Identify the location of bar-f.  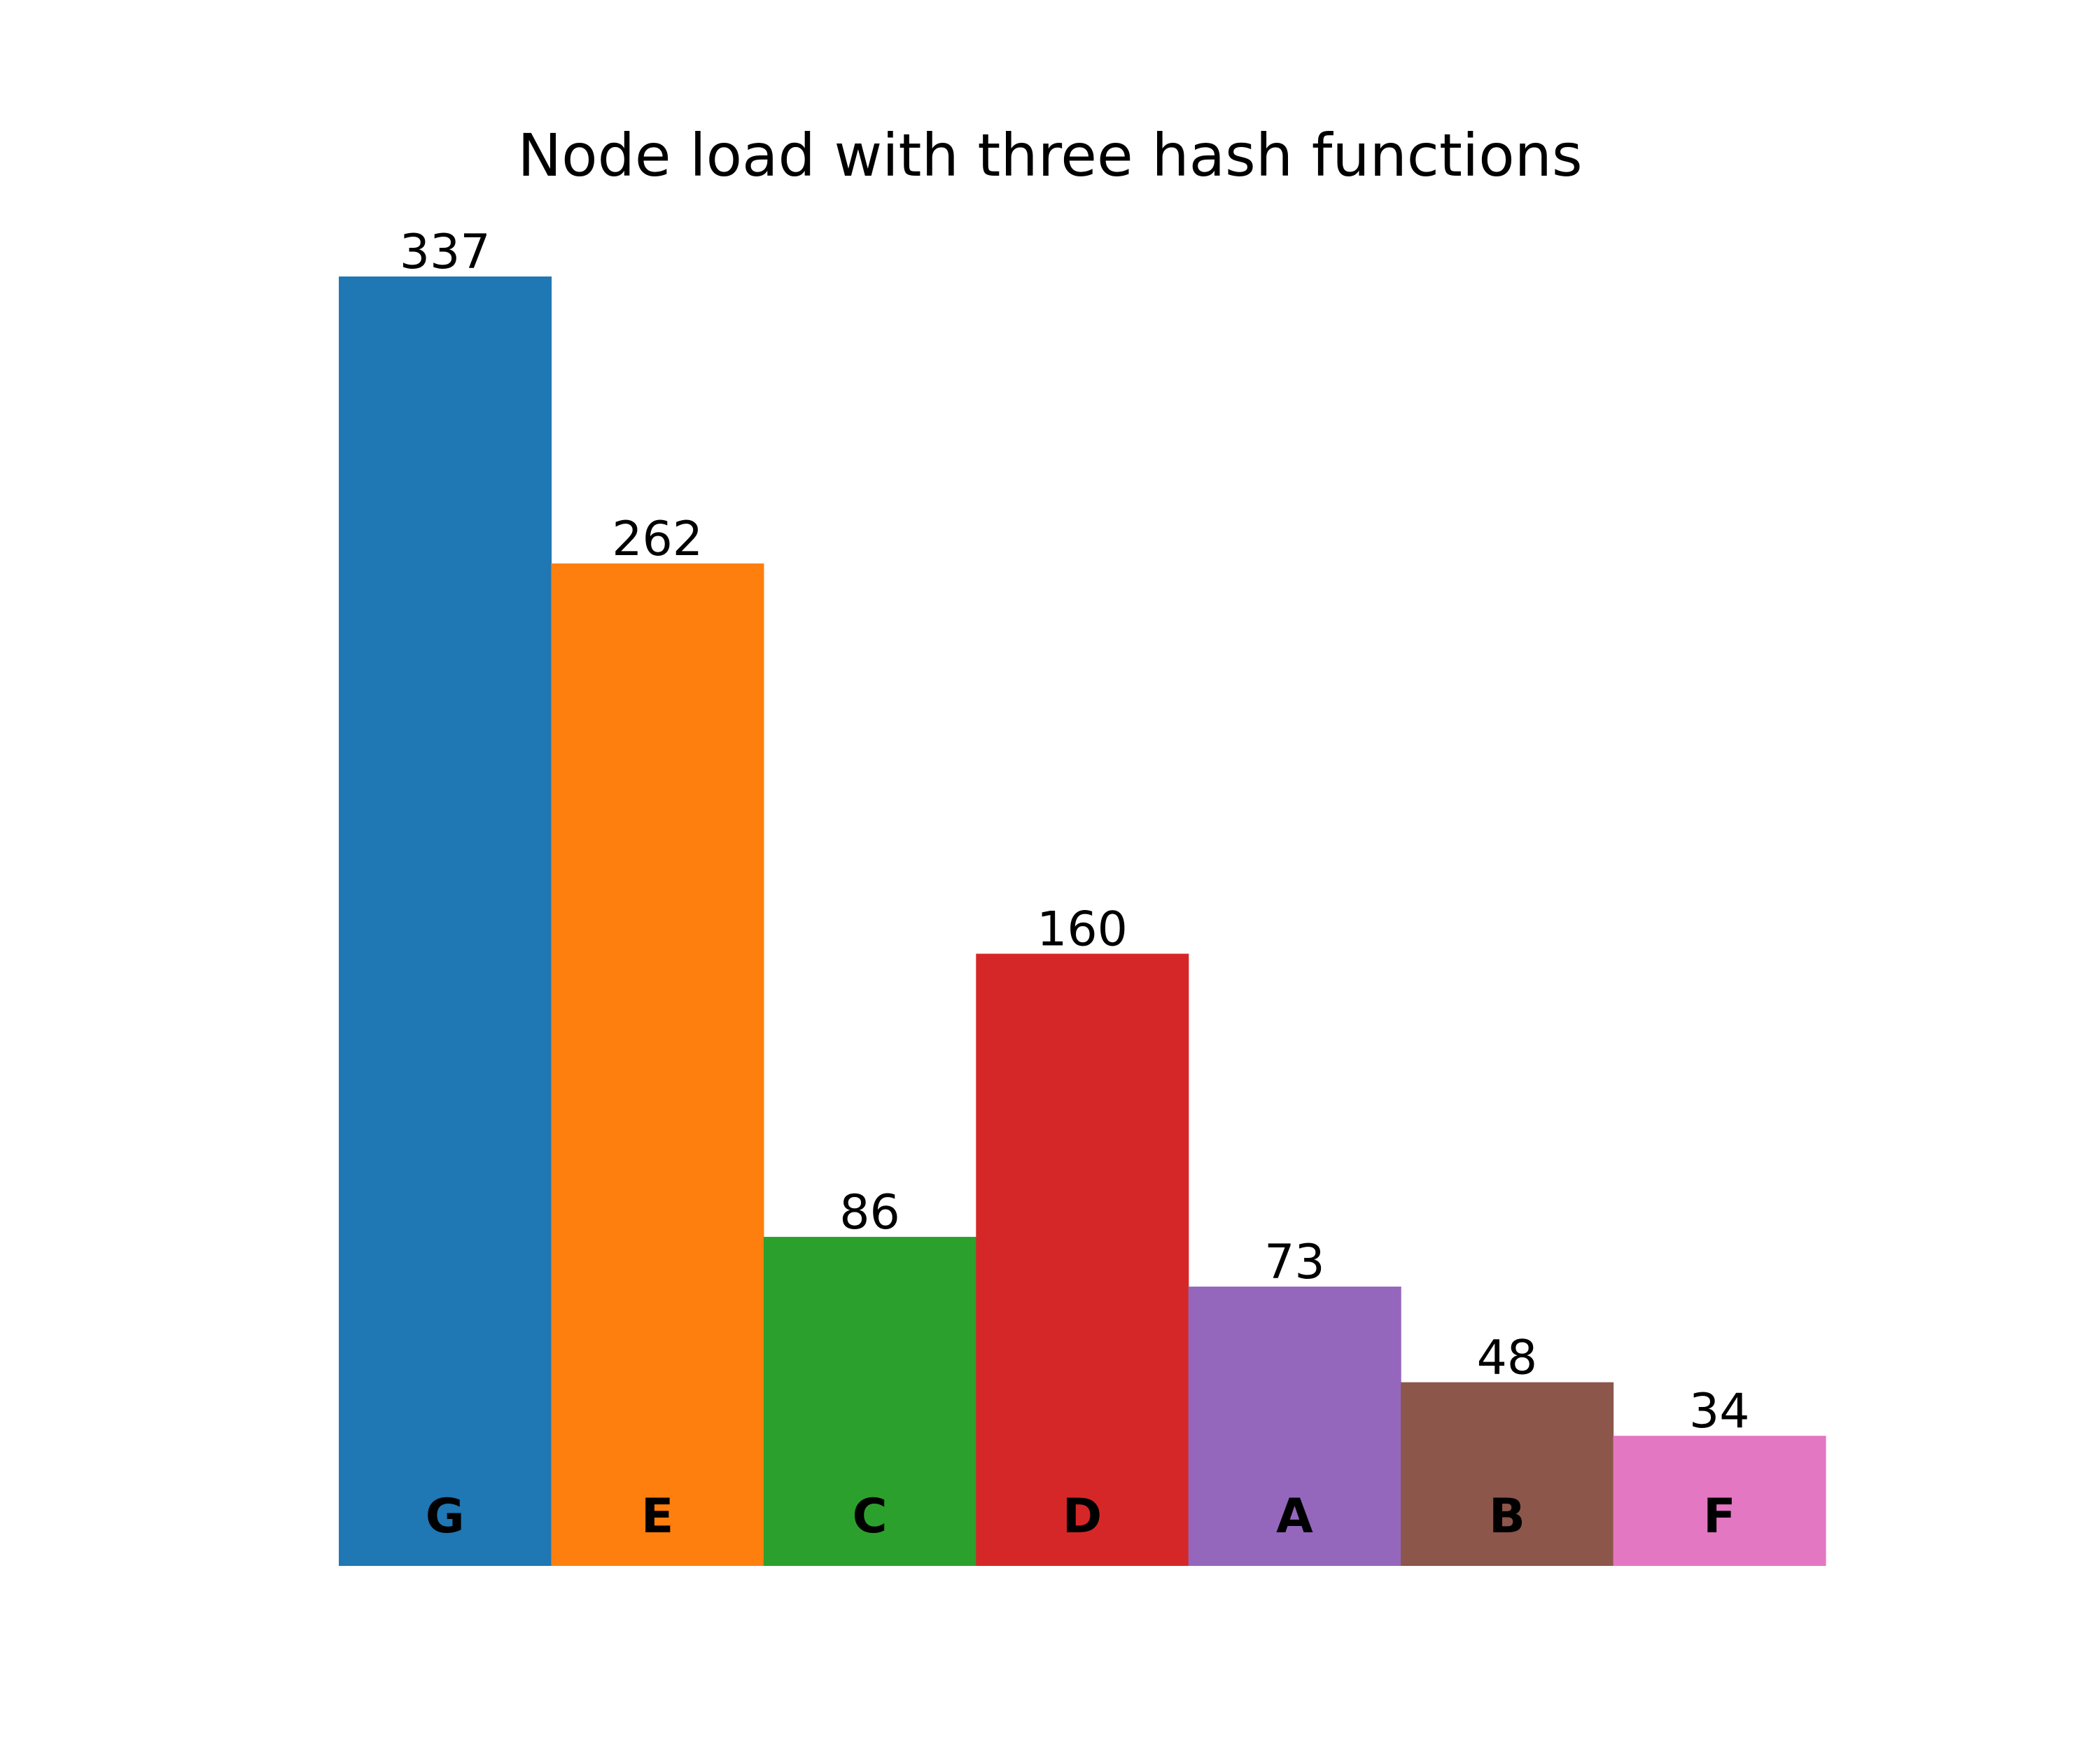
(1719, 1501).